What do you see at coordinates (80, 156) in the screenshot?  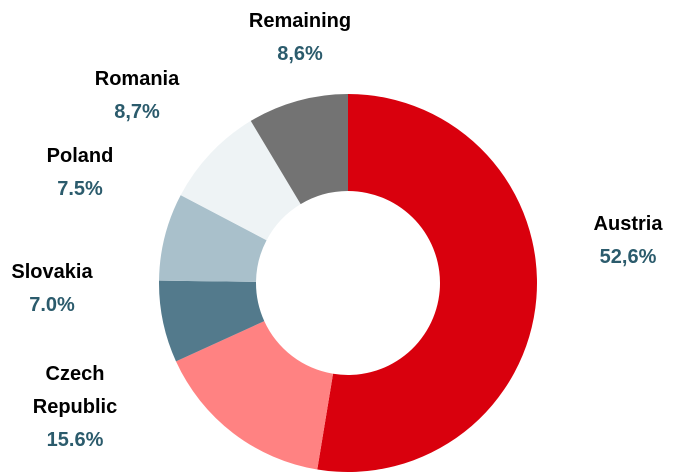 I see `category-name: Poland` at bounding box center [80, 156].